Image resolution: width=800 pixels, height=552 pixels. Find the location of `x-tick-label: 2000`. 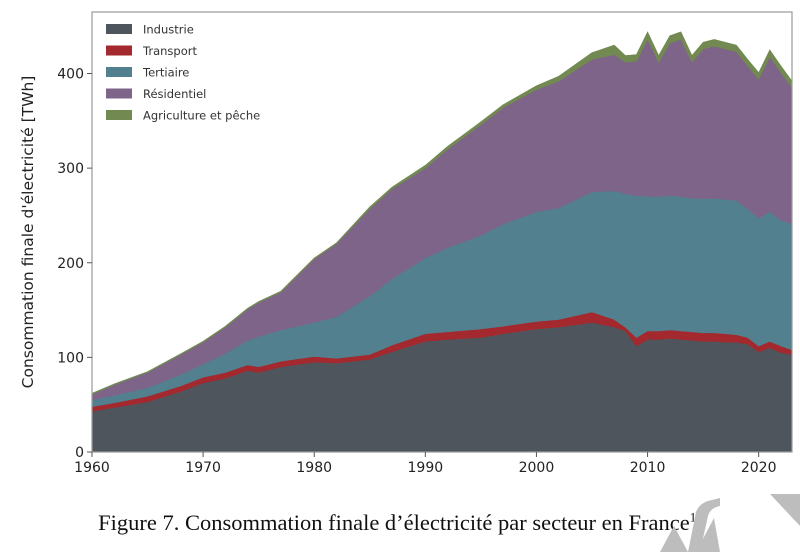

x-tick-label: 2000 is located at coordinates (537, 468).